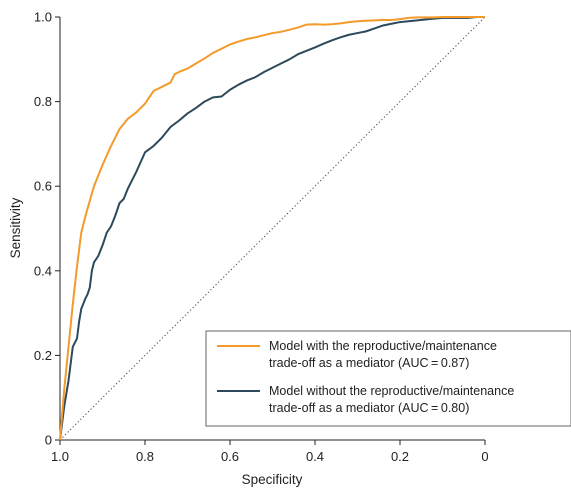 The image size is (571, 494). I want to click on y-axis-title: Sensitivity, so click(15, 227).